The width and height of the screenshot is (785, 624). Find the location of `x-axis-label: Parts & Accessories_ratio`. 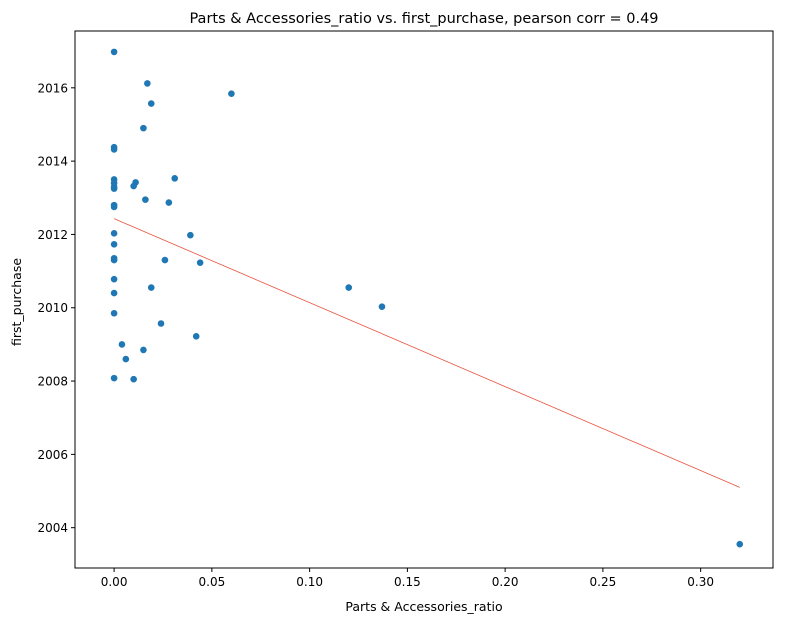

x-axis-label: Parts & Accessories_ratio is located at coordinates (423, 606).